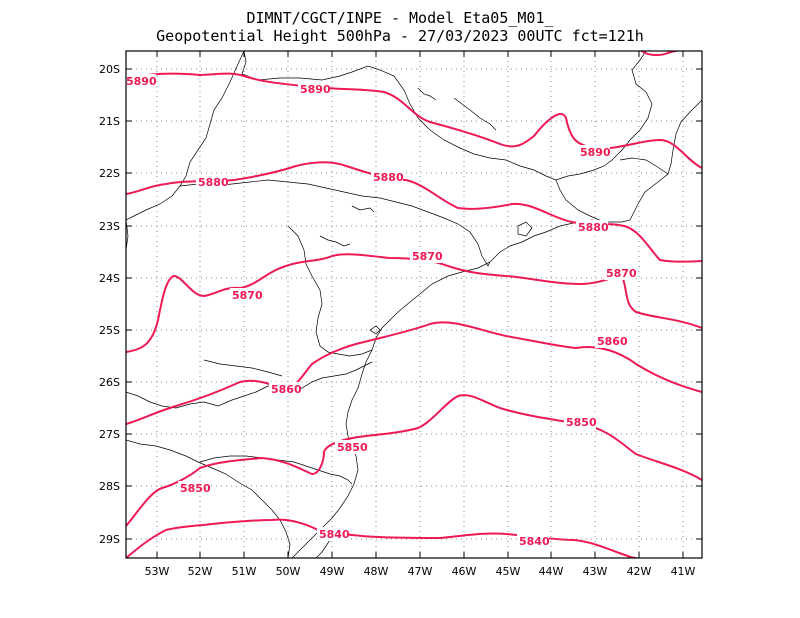  I want to click on lat-tick-label: 26S, so click(109, 382).